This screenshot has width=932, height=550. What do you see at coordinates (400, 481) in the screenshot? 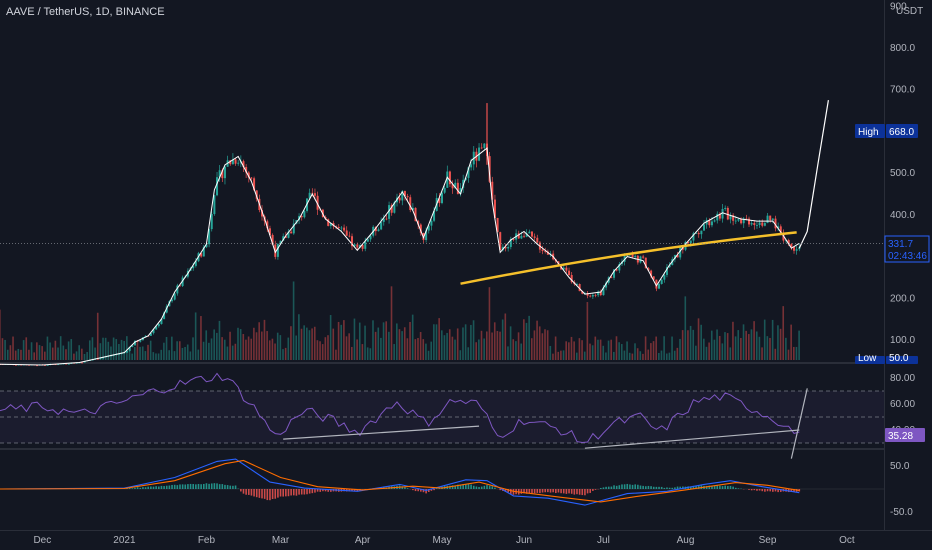
I see `signal-line` at bounding box center [400, 481].